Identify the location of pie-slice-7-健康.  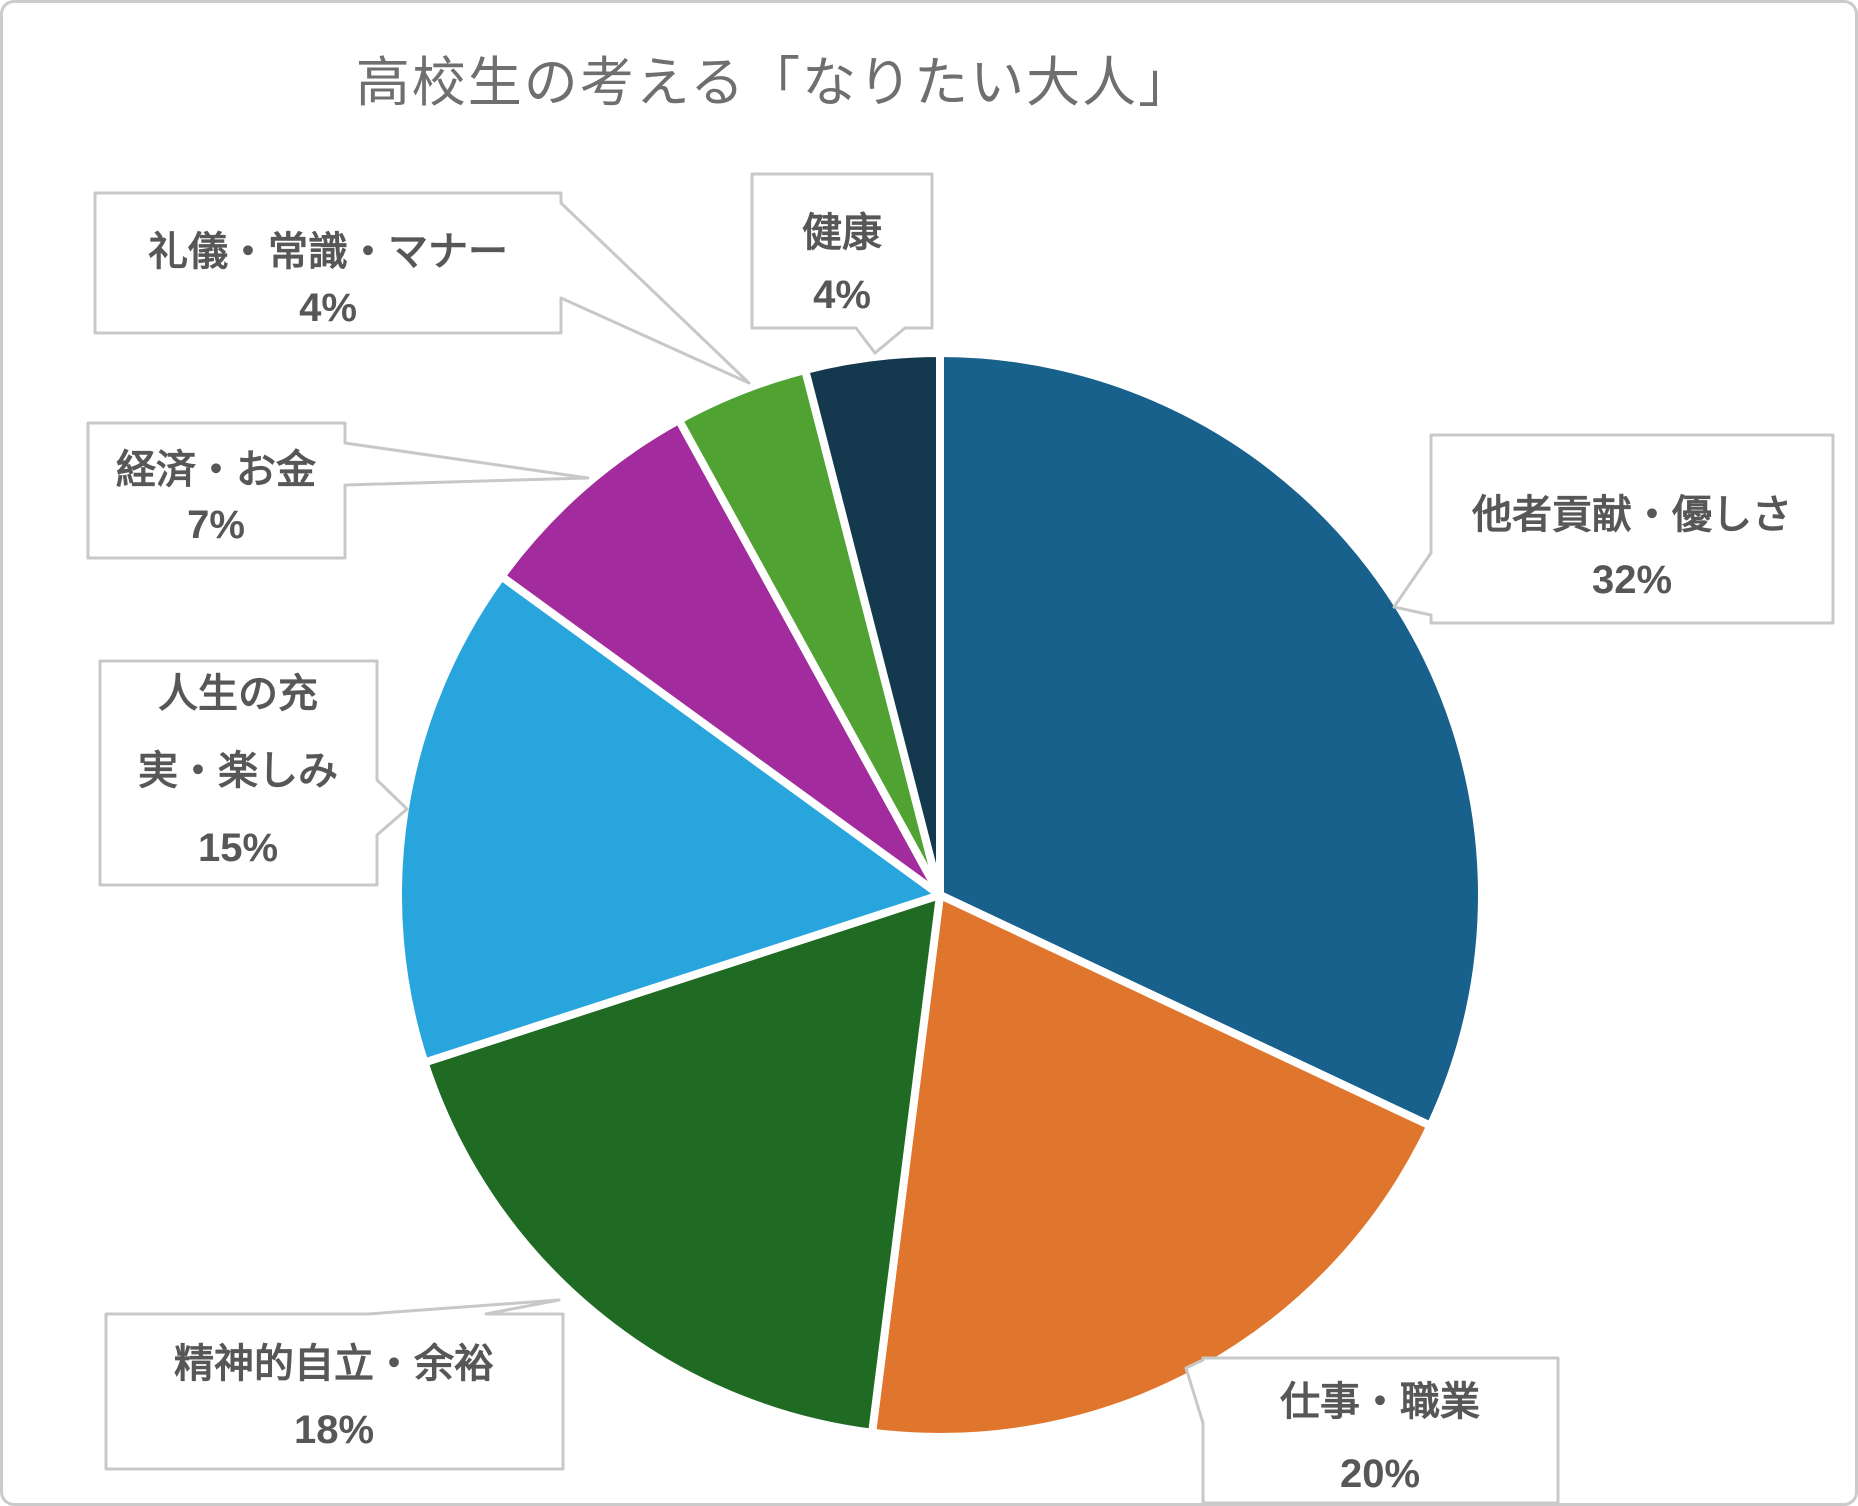
(872, 623).